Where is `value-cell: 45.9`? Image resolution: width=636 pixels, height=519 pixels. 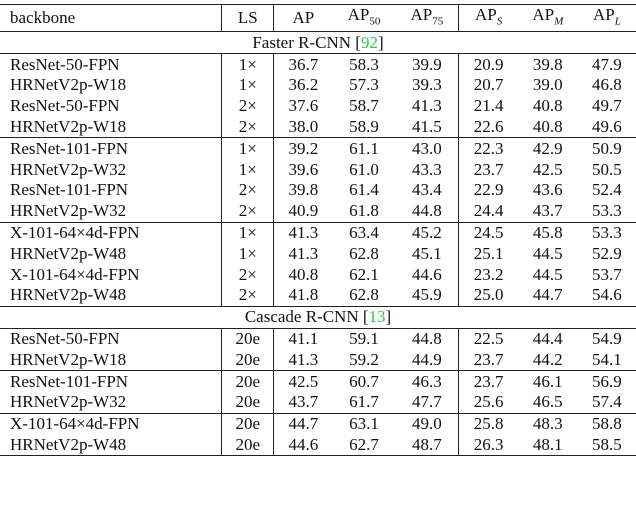 value-cell: 45.9 is located at coordinates (427, 295).